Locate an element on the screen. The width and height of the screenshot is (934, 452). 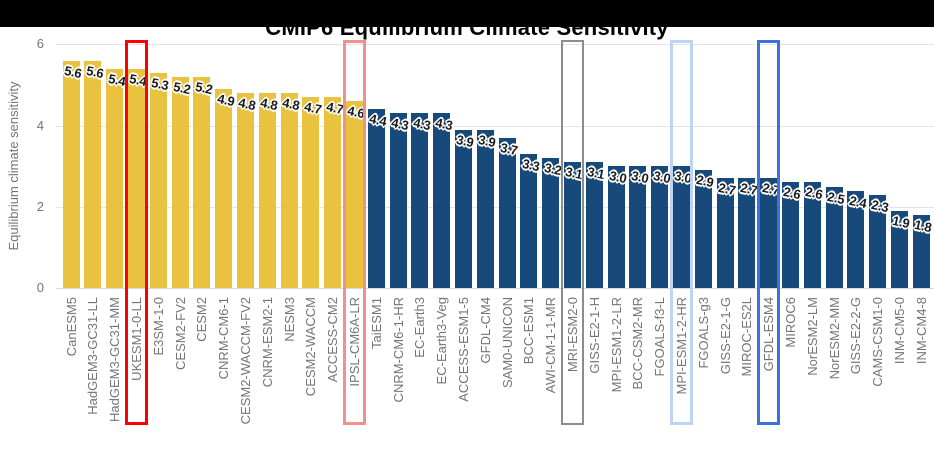
x-axis-label: EC-Earth3-Veg is located at coordinates (442, 341).